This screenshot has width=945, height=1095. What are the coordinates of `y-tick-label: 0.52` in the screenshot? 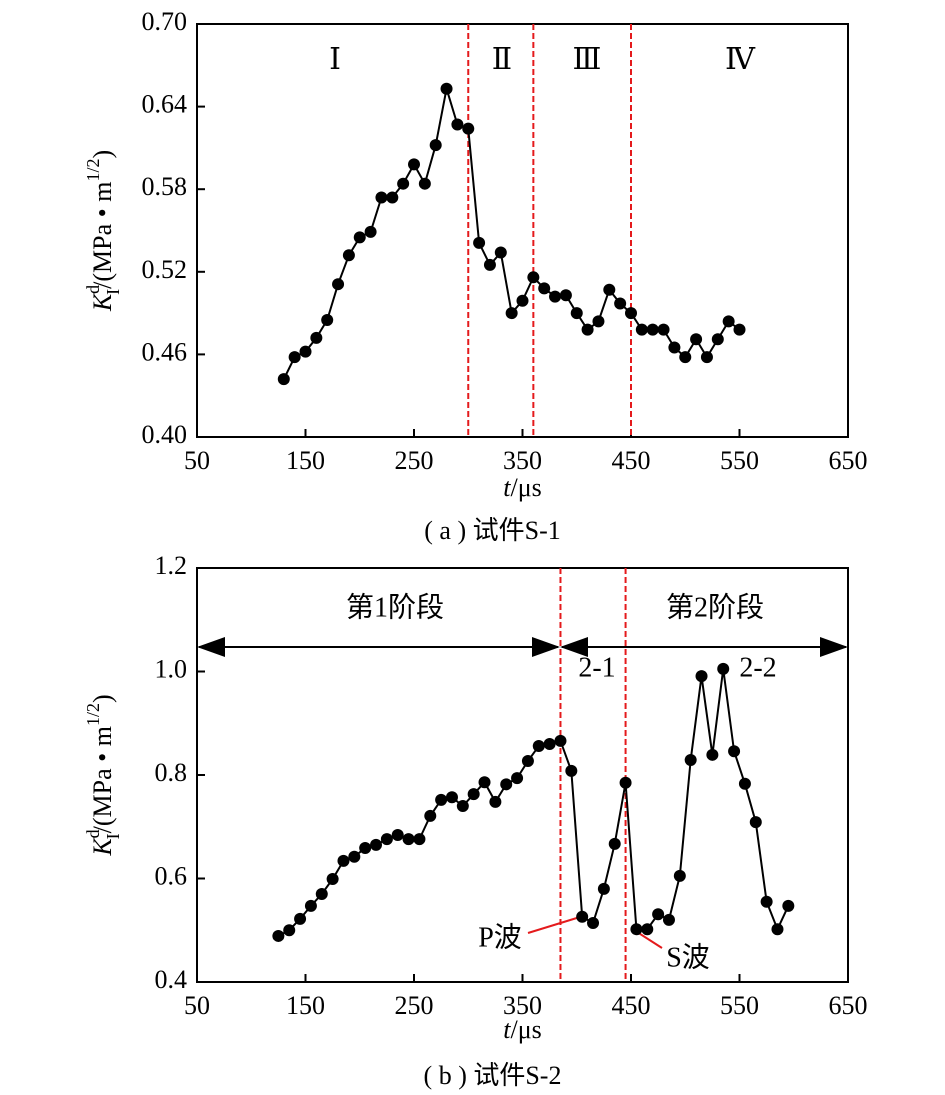 It's located at (165, 269).